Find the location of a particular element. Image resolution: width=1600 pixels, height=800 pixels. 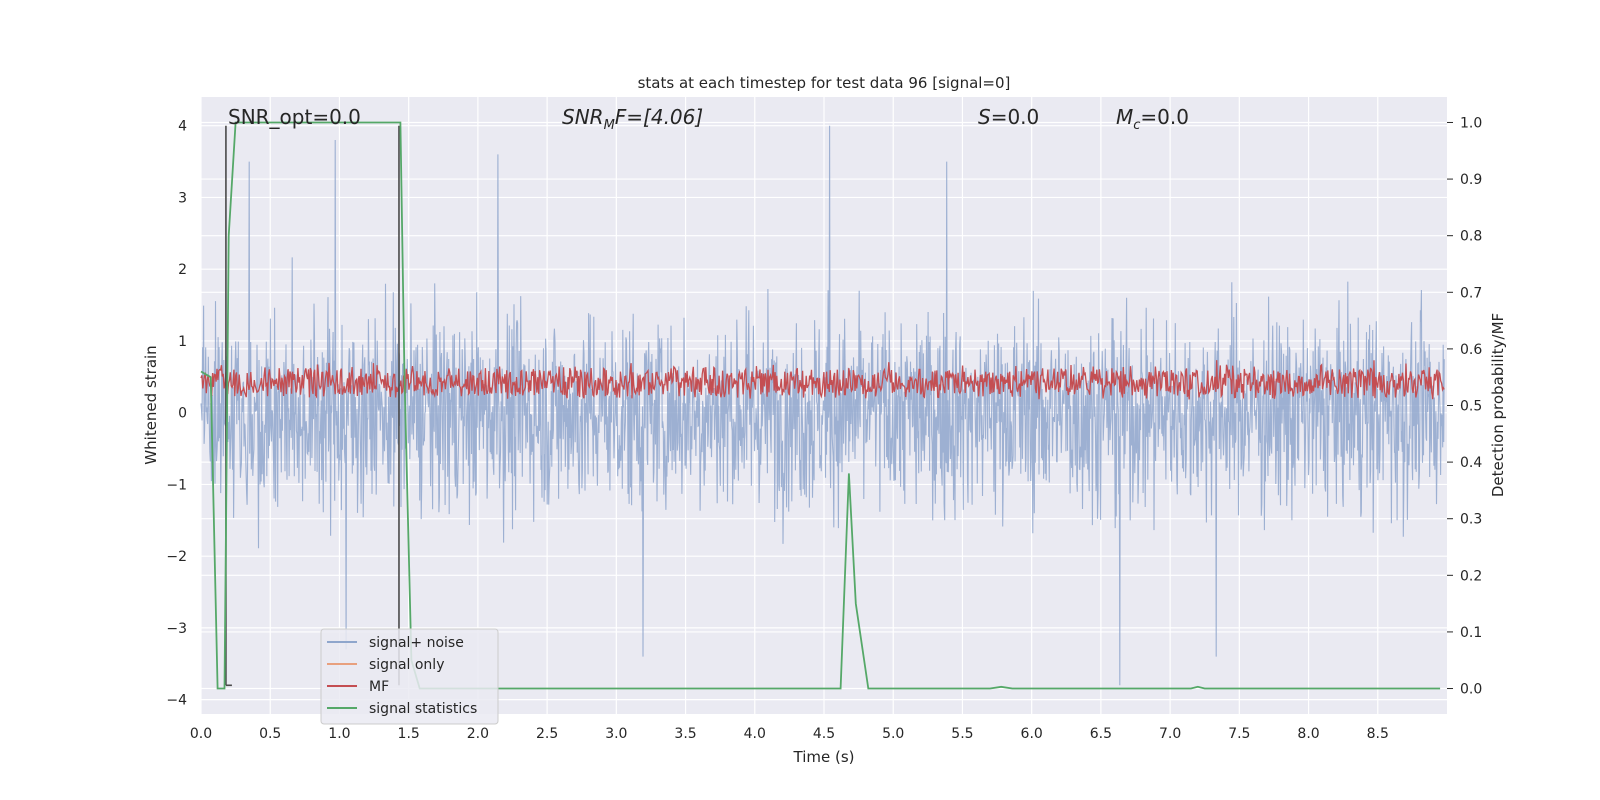

y-right-tick-label: 0.2 is located at coordinates (1471, 576).